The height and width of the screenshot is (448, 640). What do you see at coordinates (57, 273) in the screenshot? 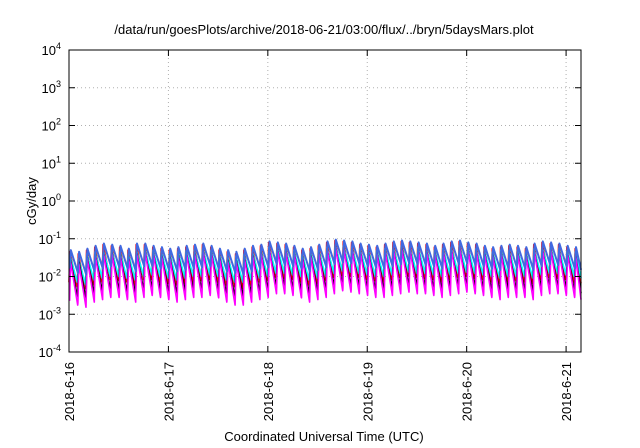
I see `y-tick-exponent: -2` at bounding box center [57, 273].